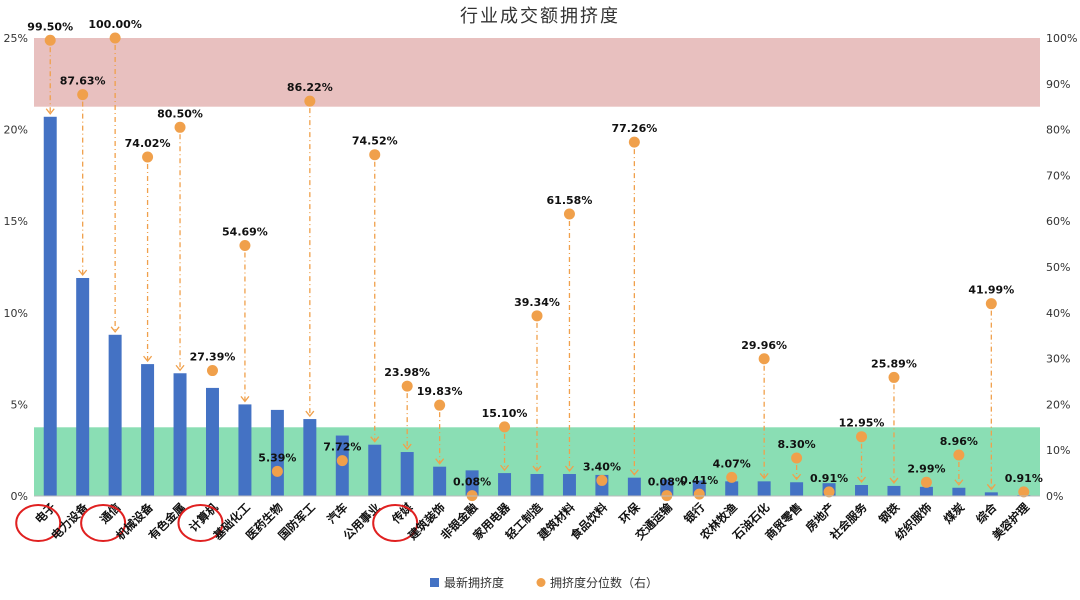  I want to click on data-label: 41.99%, so click(991, 290).